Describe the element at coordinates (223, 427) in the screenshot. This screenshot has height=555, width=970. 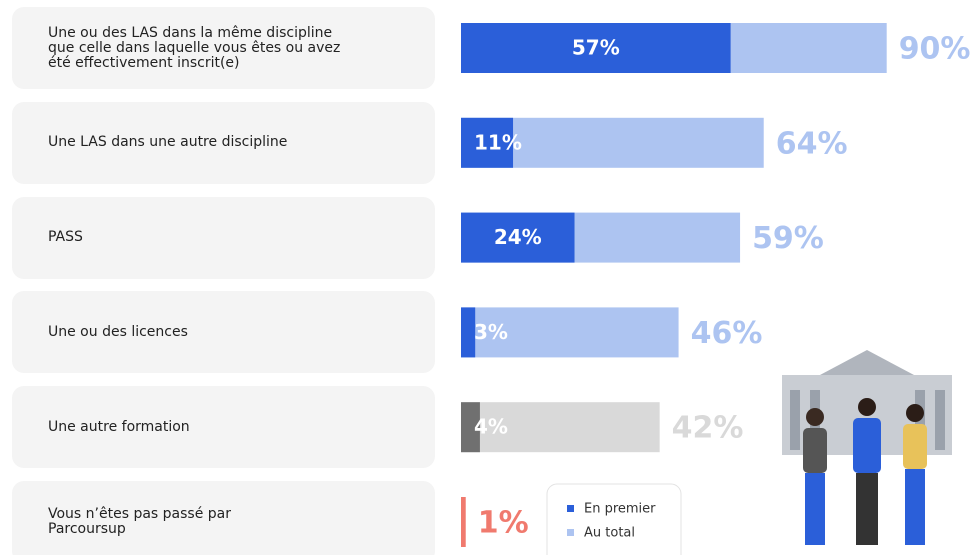
I see `category-box: Une autre formation` at that location.